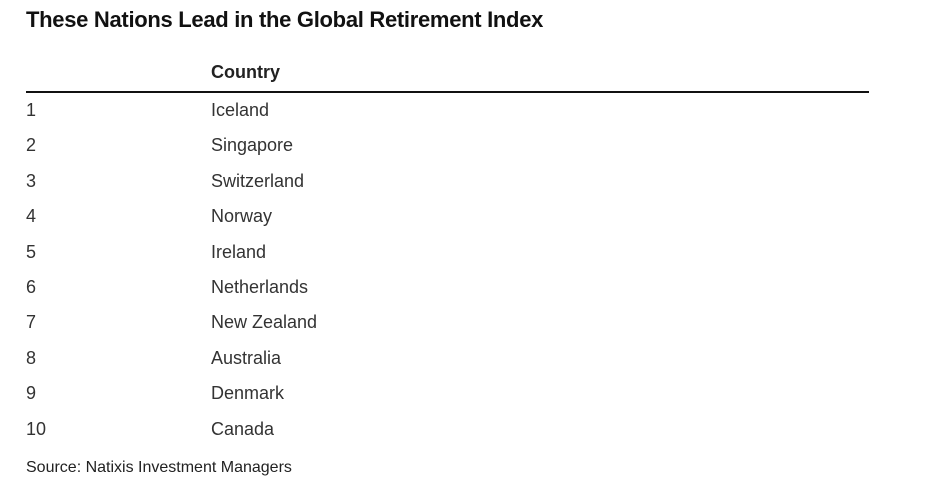 The height and width of the screenshot is (501, 936). I want to click on rank-cell: 9, so click(31, 393).